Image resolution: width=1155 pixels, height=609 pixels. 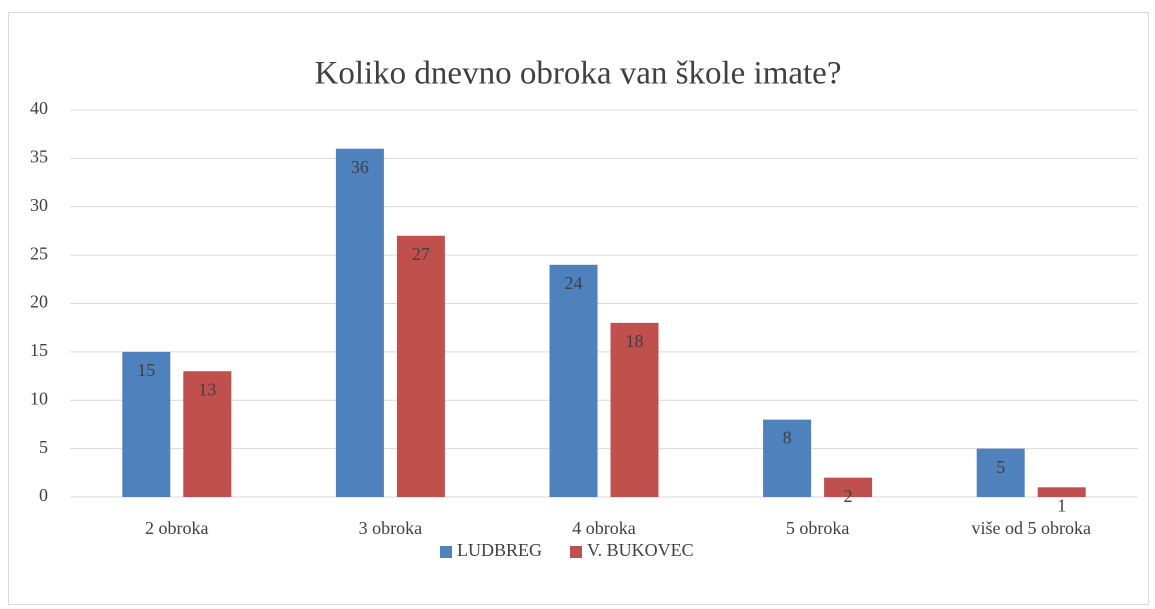 I want to click on data-label: 1, so click(x=1061, y=505).